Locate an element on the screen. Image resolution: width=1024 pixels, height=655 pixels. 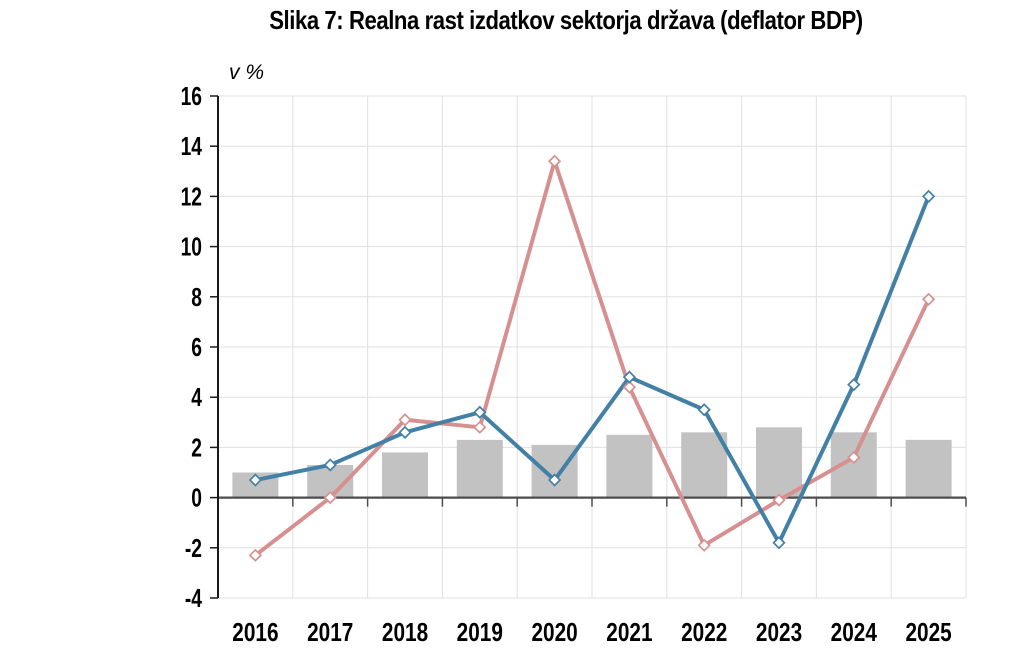
y-tick-label: 16 is located at coordinates (191, 96).